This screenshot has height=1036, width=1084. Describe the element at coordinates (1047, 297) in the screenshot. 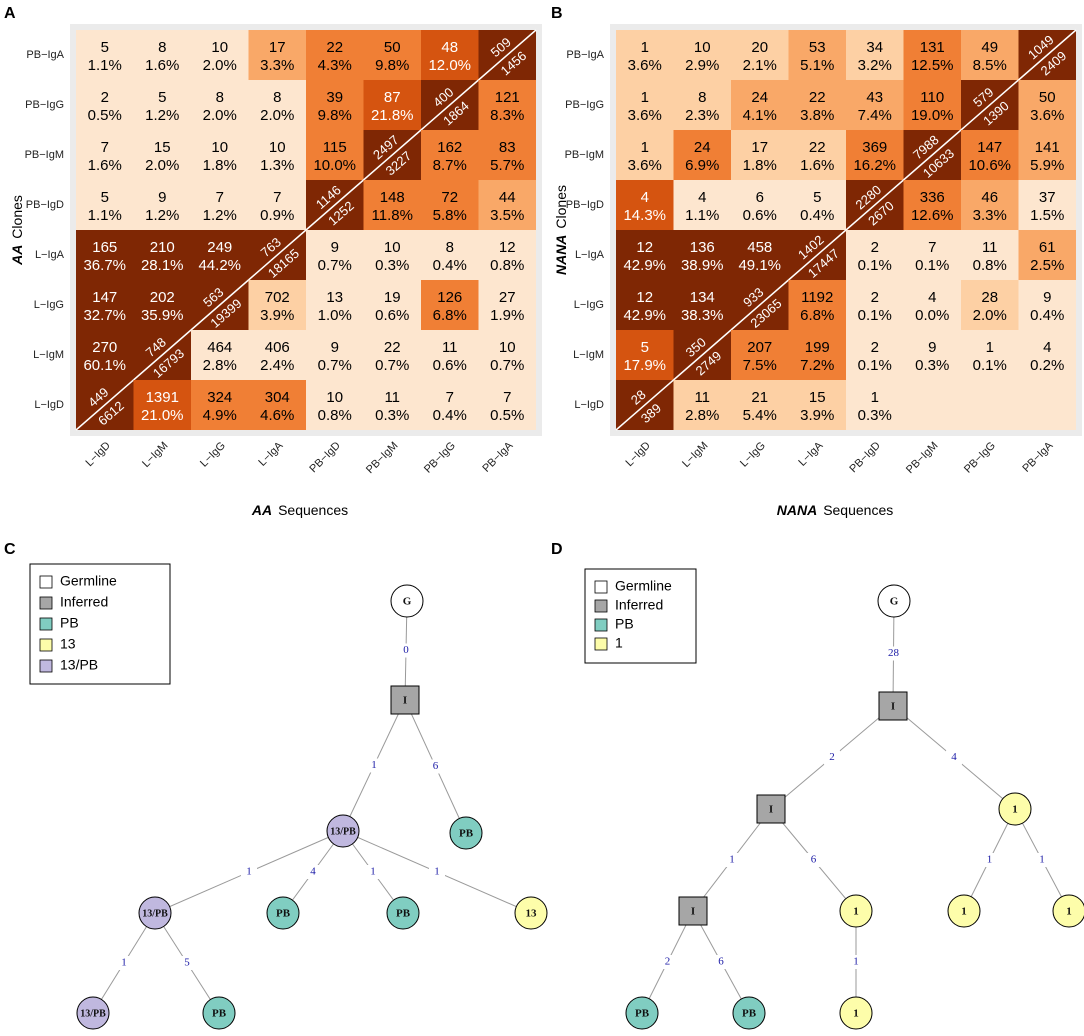

I see `cell-count: 9` at that location.